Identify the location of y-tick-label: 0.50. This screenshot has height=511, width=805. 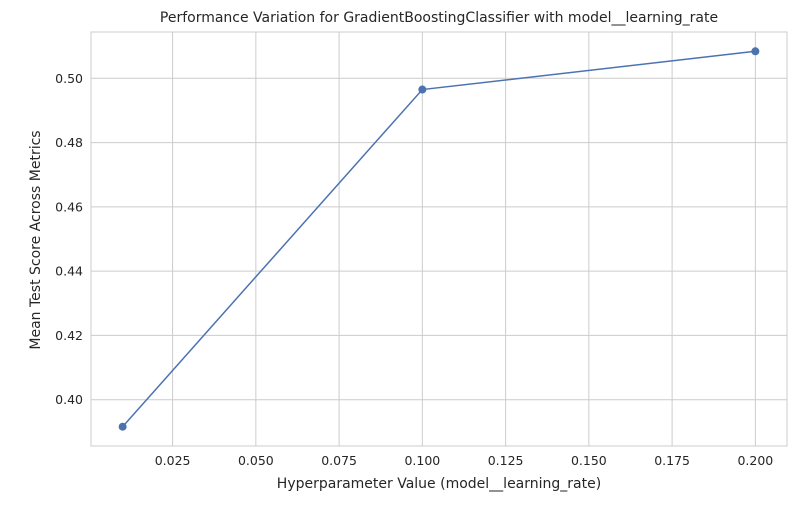
(69, 78).